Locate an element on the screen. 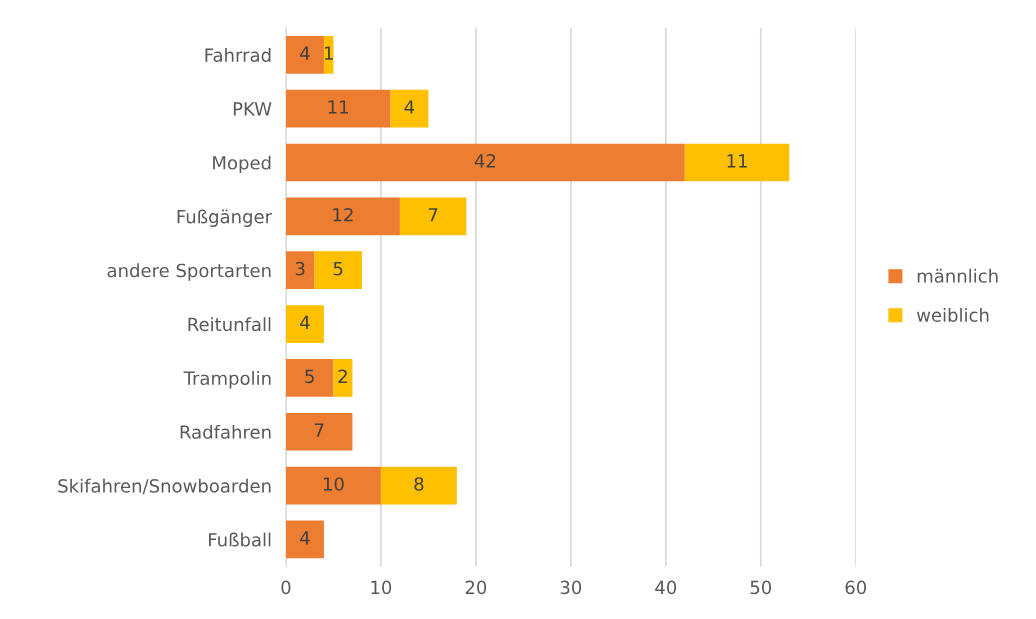 Image resolution: width=1036 pixels, height=619 pixels. data-label: 8 is located at coordinates (419, 484).